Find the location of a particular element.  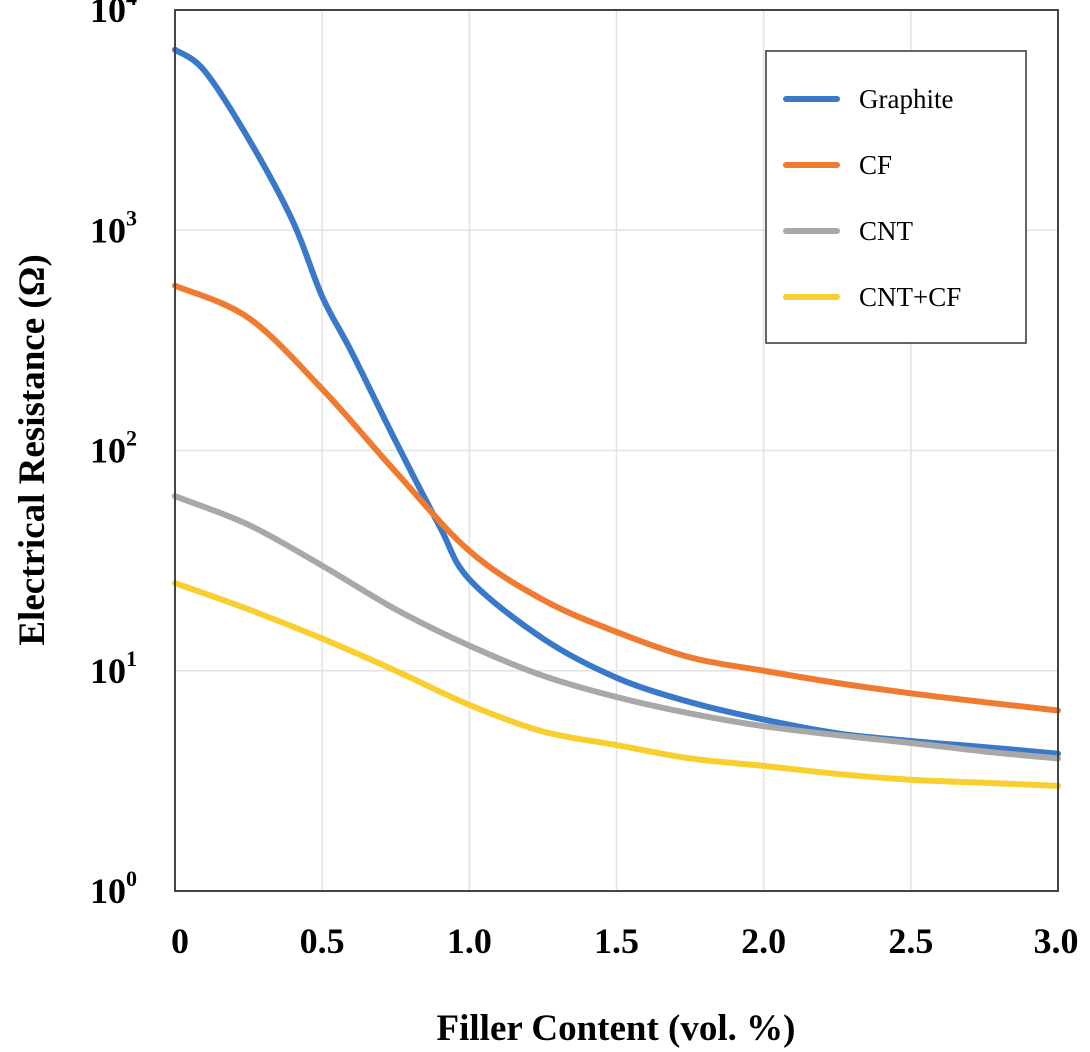

x-tick-label: 2.0 is located at coordinates (763, 941).